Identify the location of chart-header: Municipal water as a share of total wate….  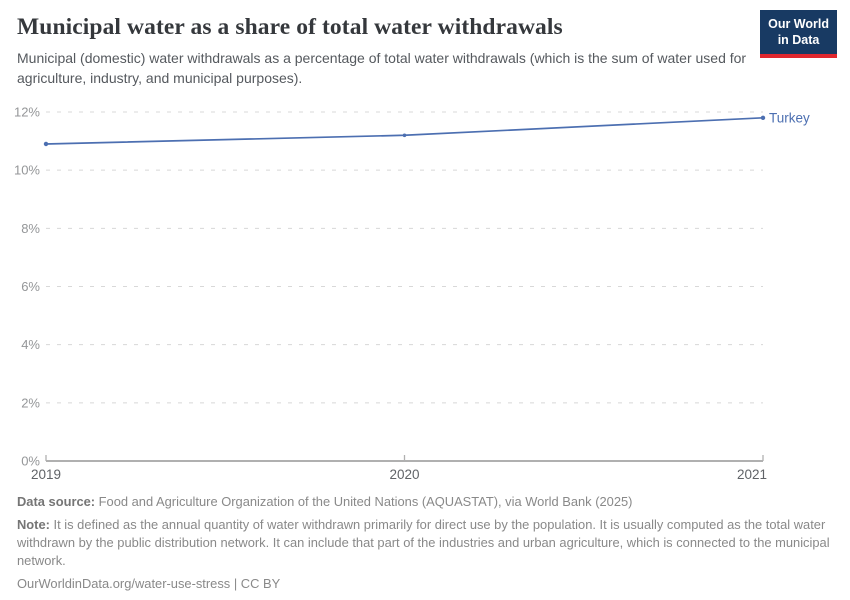
(425, 44).